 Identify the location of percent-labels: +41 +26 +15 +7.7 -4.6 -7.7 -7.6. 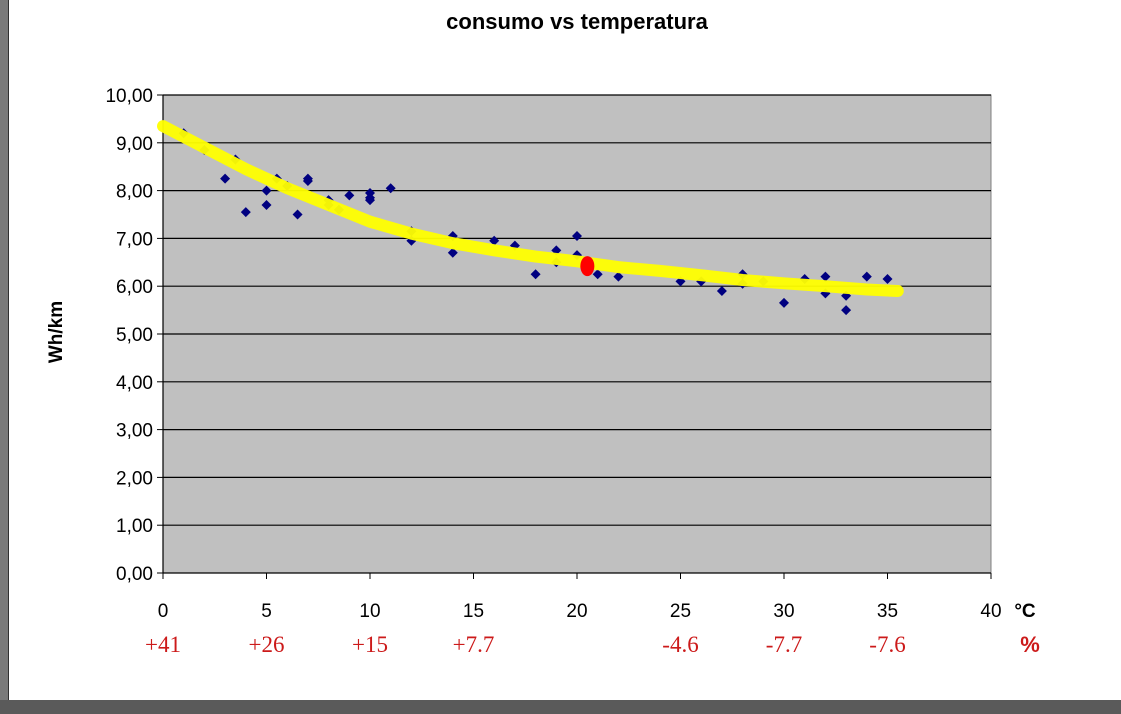
(525, 644).